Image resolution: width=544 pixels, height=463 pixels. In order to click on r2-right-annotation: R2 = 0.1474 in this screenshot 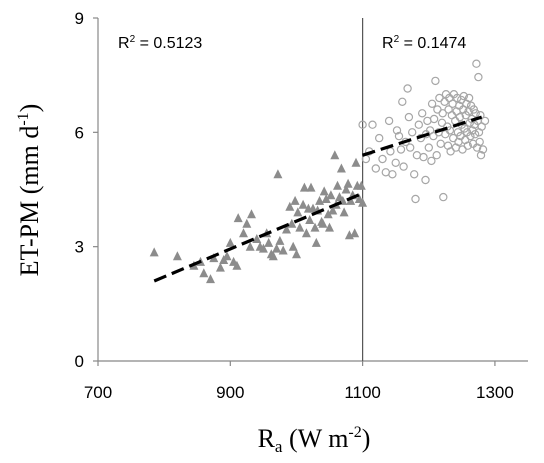, I will do `click(424, 43)`.